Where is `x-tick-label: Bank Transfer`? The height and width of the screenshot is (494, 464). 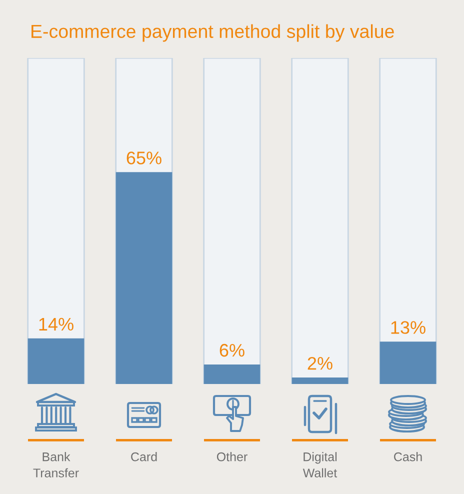 x-tick-label: Bank Transfer is located at coordinates (56, 465).